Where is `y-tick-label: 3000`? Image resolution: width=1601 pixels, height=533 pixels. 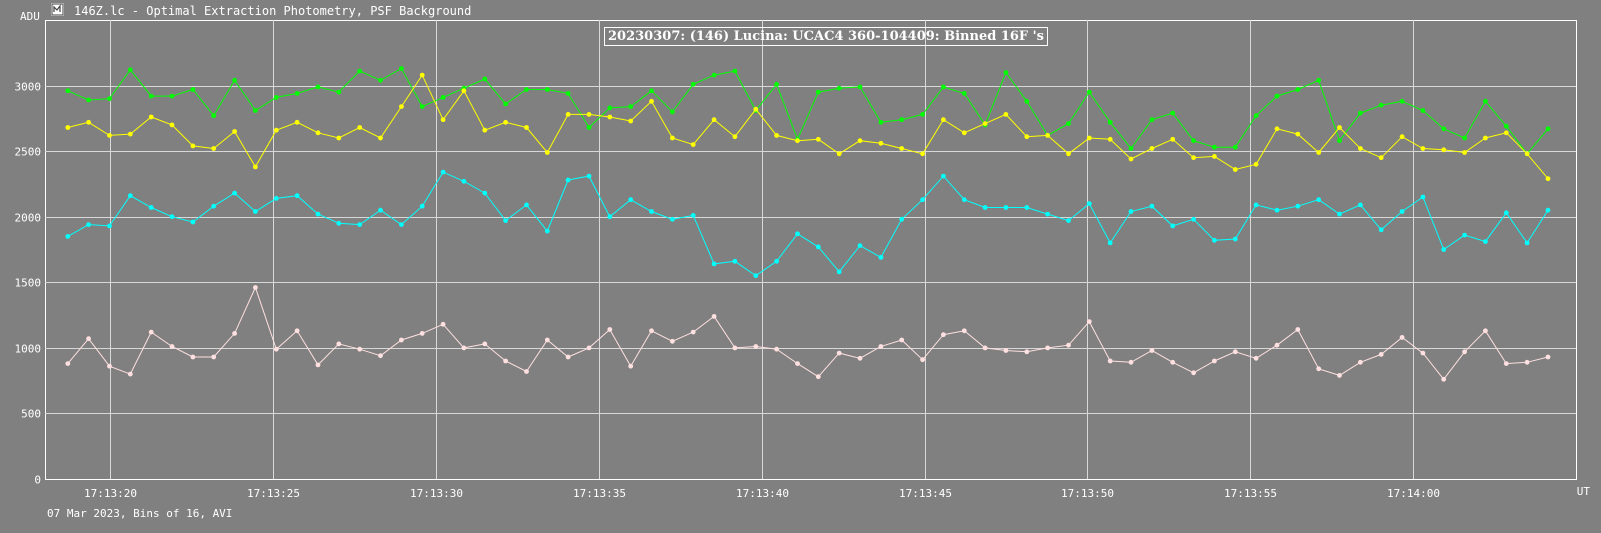 y-tick-label: 3000 is located at coordinates (28, 87).